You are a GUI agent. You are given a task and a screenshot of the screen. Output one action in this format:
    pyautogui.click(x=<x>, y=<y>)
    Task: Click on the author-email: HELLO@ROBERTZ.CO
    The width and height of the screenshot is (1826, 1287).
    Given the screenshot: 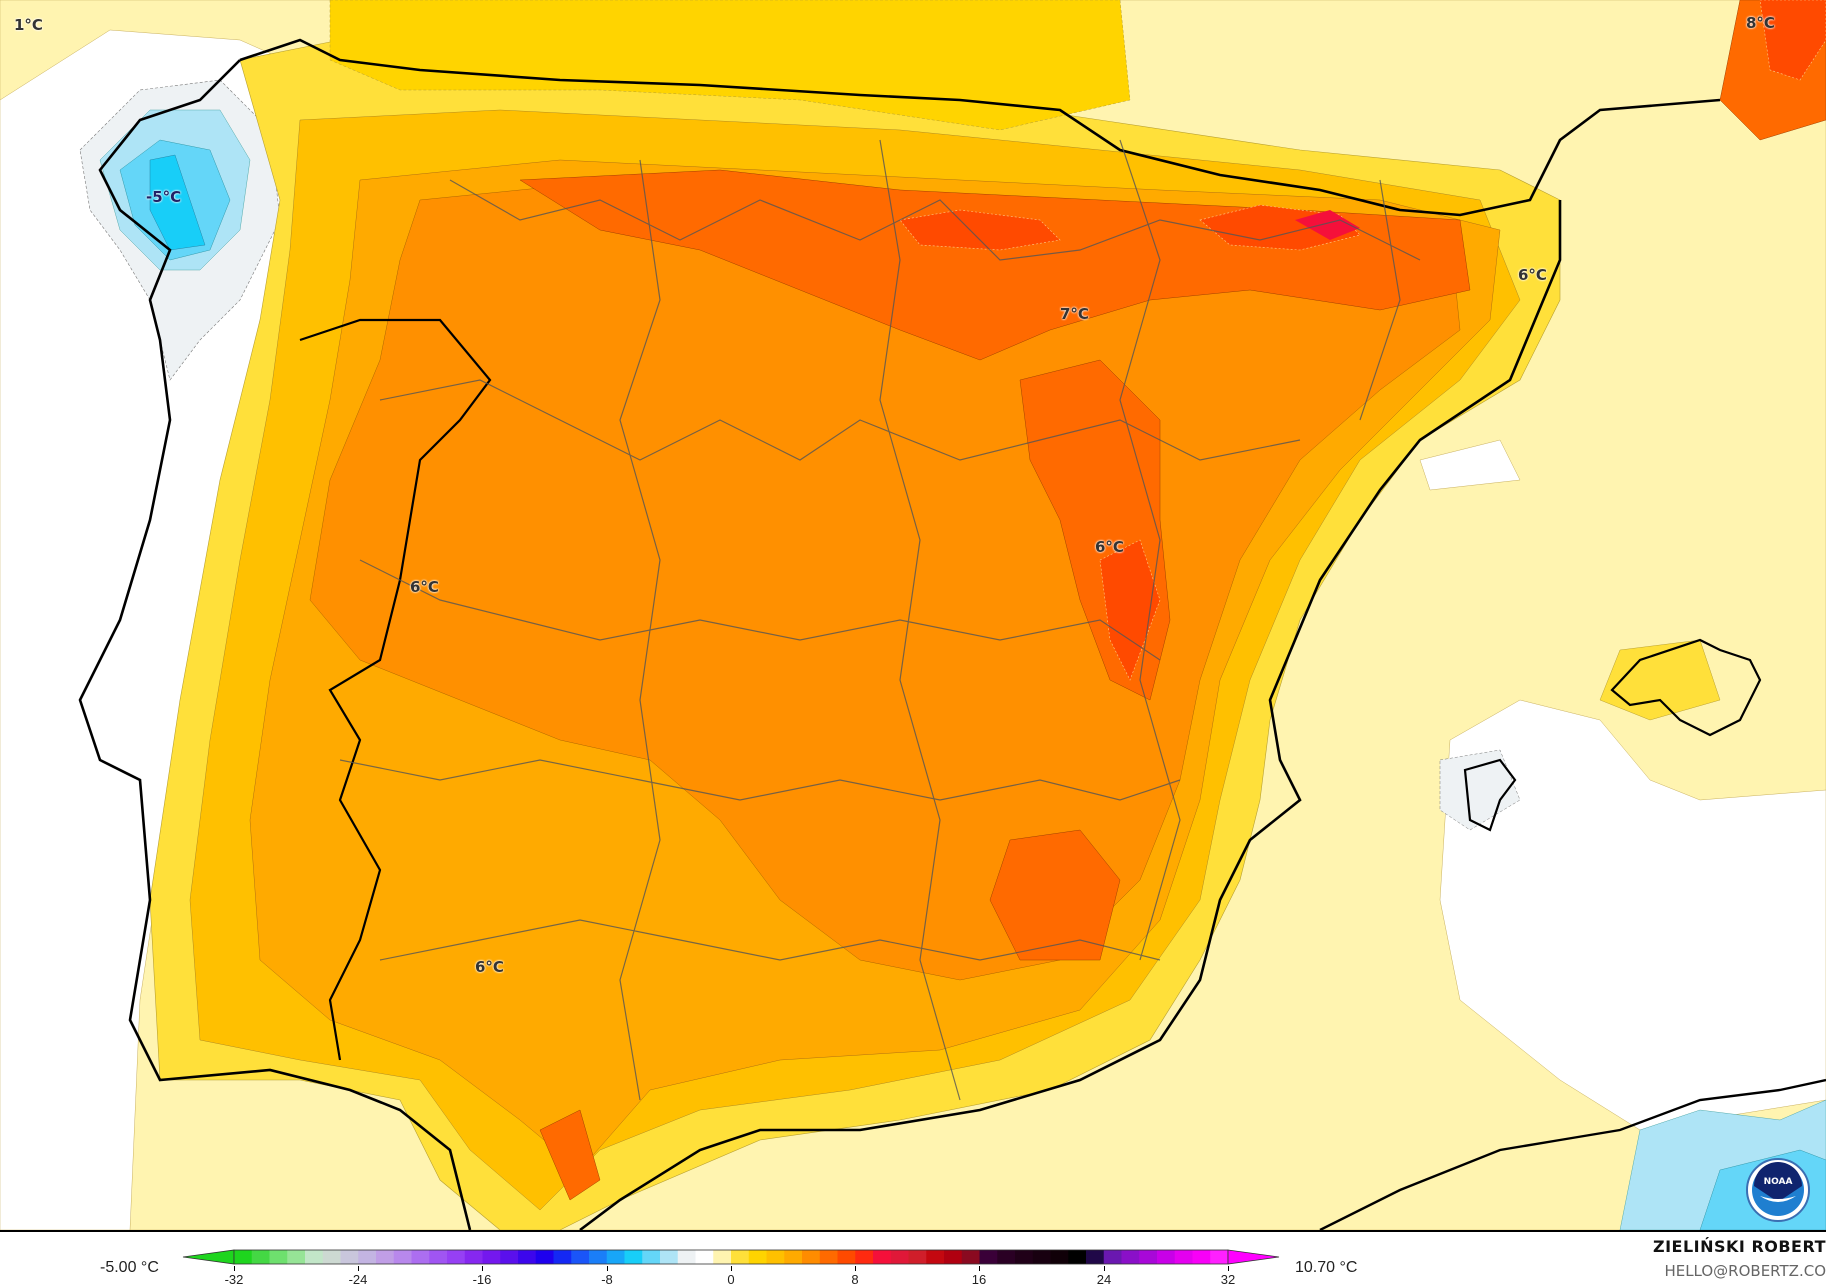 What is the action you would take?
    pyautogui.click(x=1745, y=1271)
    